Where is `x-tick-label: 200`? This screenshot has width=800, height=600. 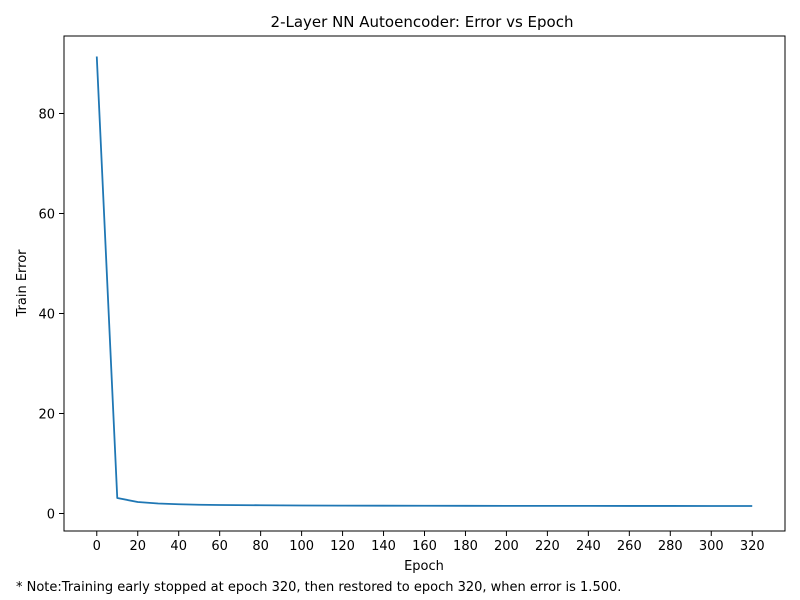
x-tick-label: 200 is located at coordinates (506, 546).